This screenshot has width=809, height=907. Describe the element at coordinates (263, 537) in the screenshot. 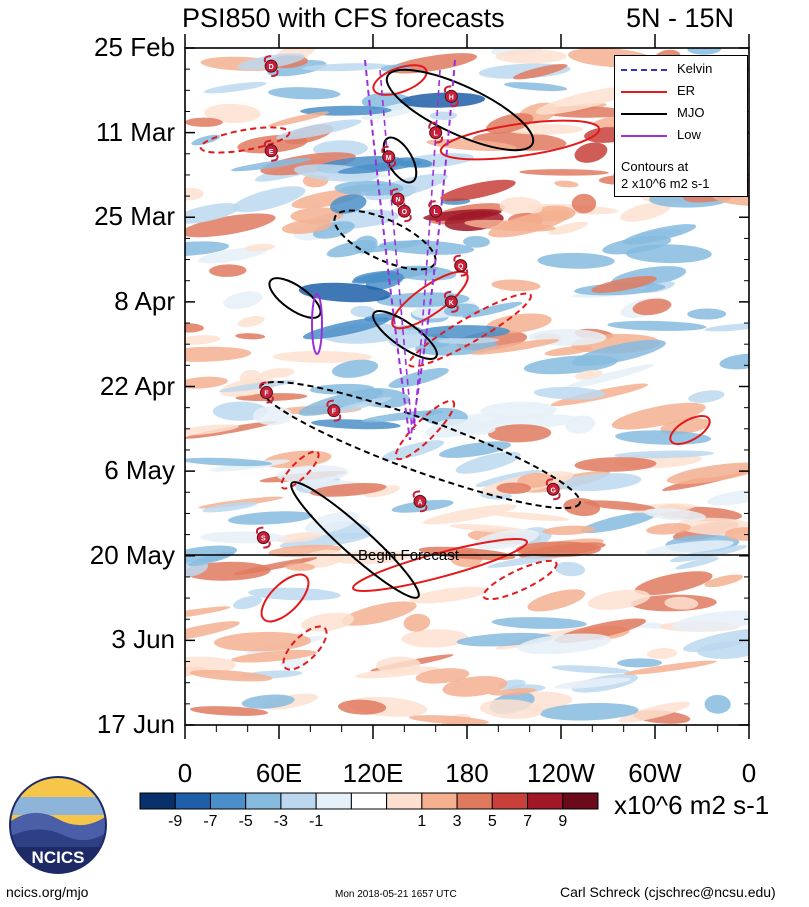

I see `storm-marker: S` at that location.